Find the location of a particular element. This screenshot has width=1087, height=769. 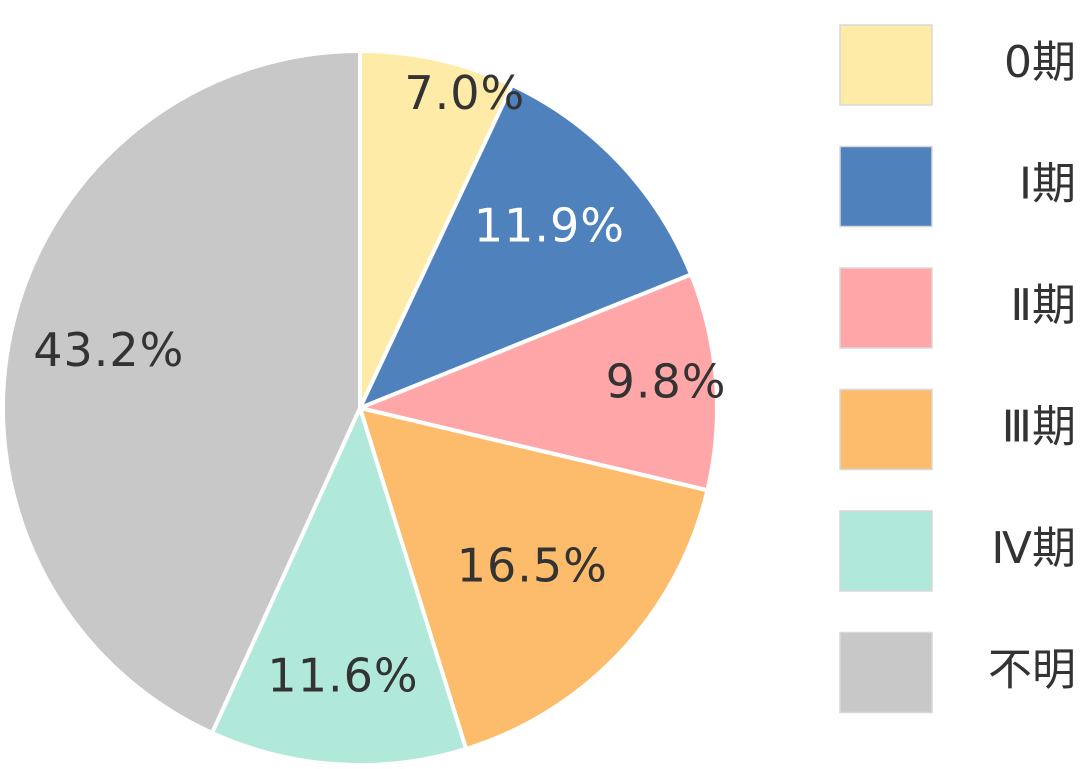

slice-value-label: 9.8% is located at coordinates (666, 381).